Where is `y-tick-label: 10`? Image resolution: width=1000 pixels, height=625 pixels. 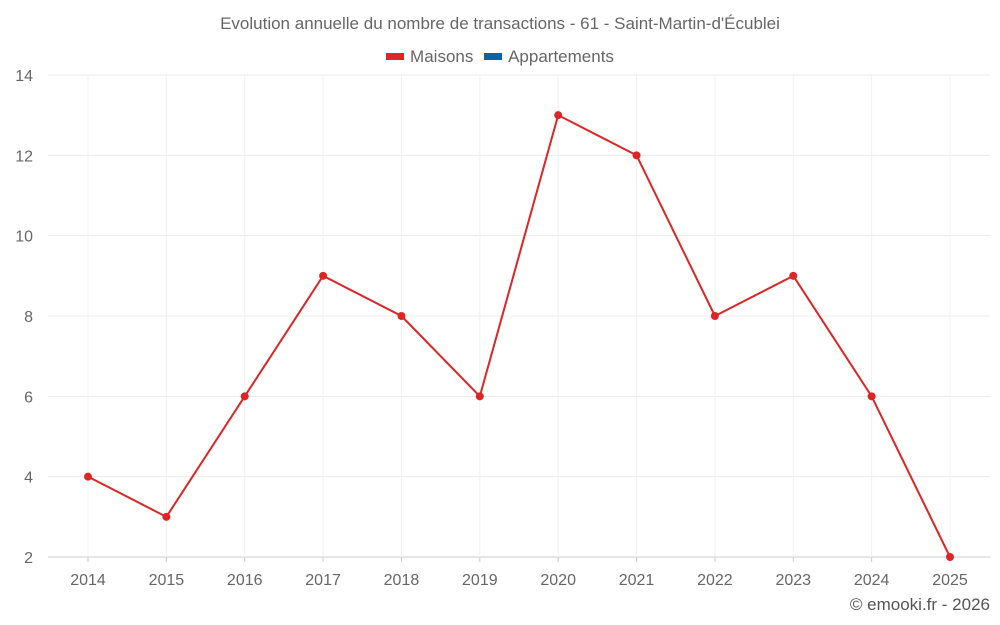
y-tick-label: 10 is located at coordinates (24, 237).